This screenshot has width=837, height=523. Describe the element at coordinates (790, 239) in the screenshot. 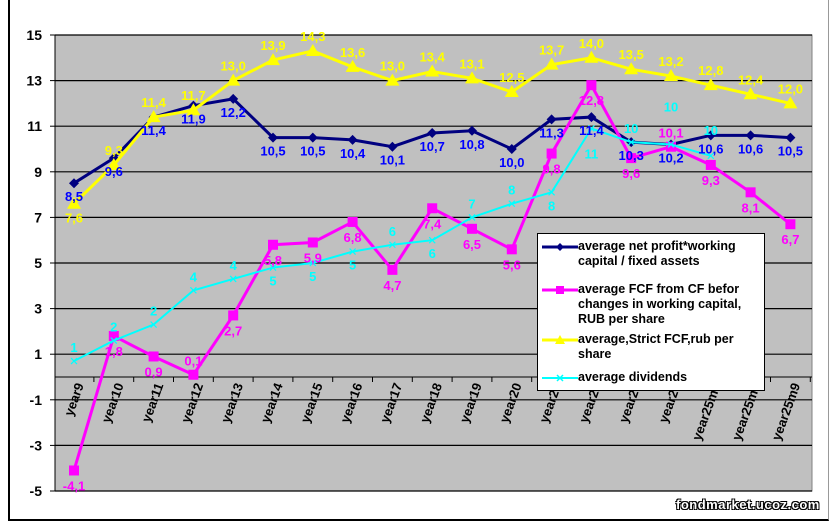

I see `data-label: 6,7` at that location.